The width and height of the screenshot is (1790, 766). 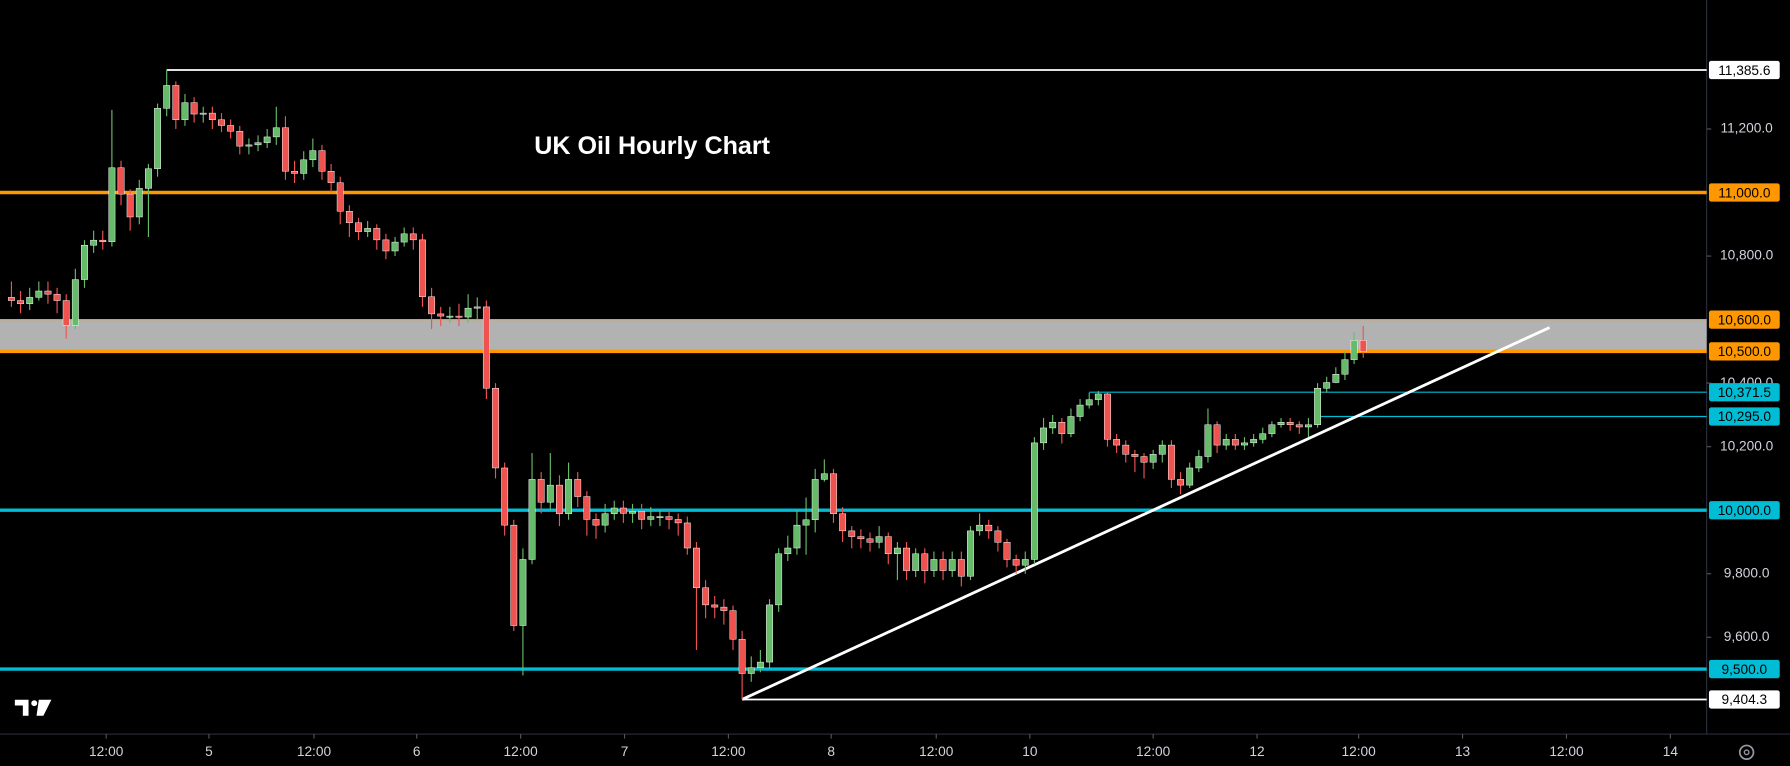 What do you see at coordinates (625, 751) in the screenshot?
I see `x-tick-label: 7` at bounding box center [625, 751].